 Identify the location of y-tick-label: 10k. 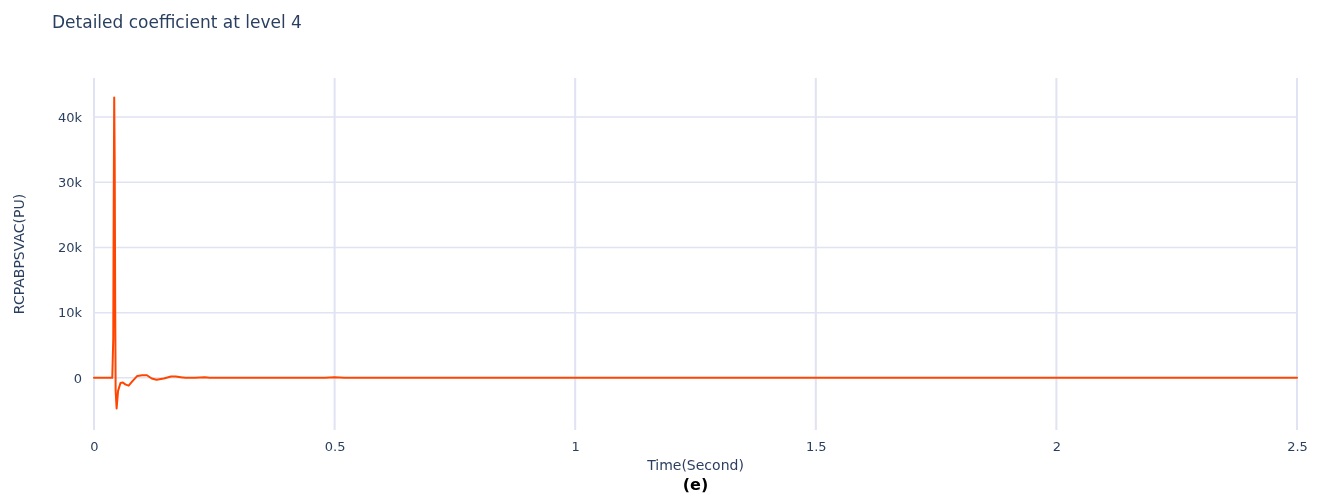
(70, 313).